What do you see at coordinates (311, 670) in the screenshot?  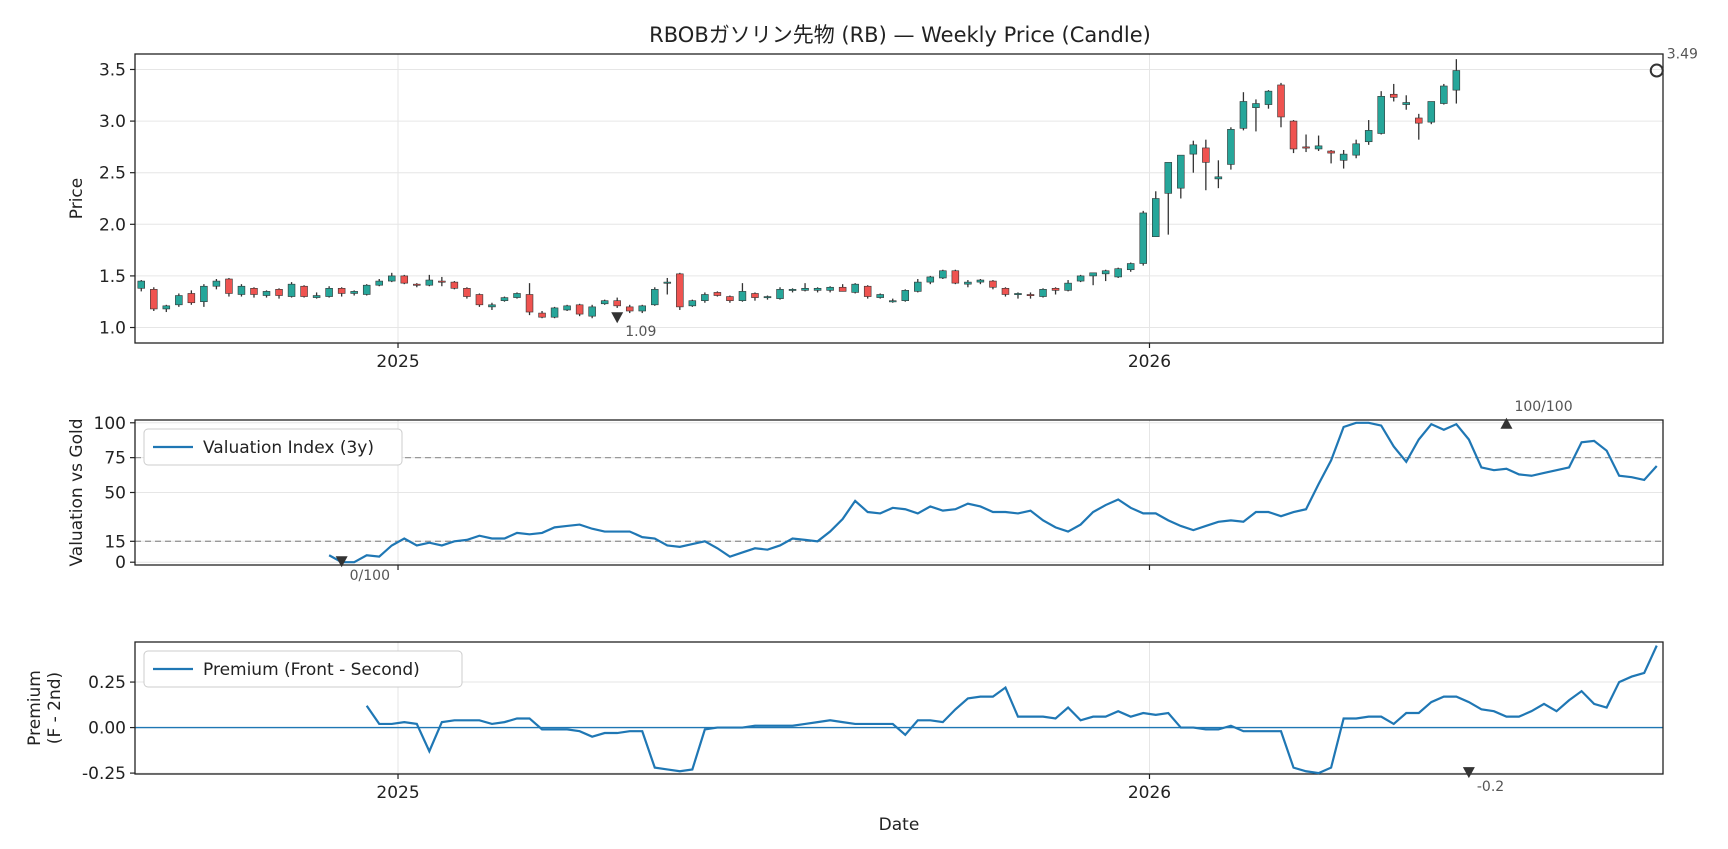 I see `legend-label: Premium (Front - Second)` at bounding box center [311, 670].